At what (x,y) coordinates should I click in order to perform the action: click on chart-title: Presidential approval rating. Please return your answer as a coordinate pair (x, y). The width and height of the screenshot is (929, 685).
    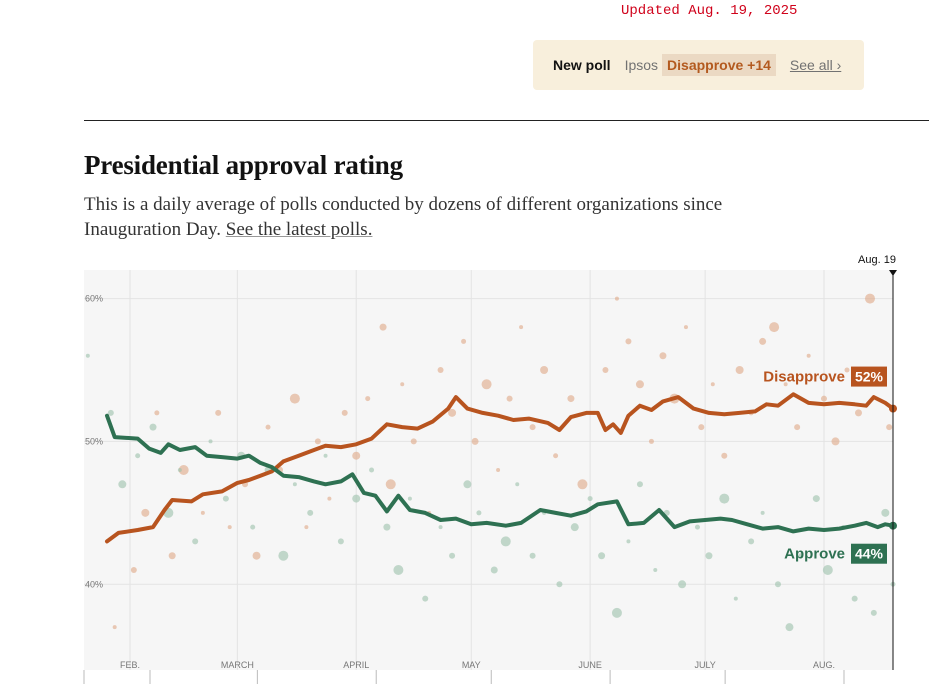
    Looking at the image, I should click on (243, 165).